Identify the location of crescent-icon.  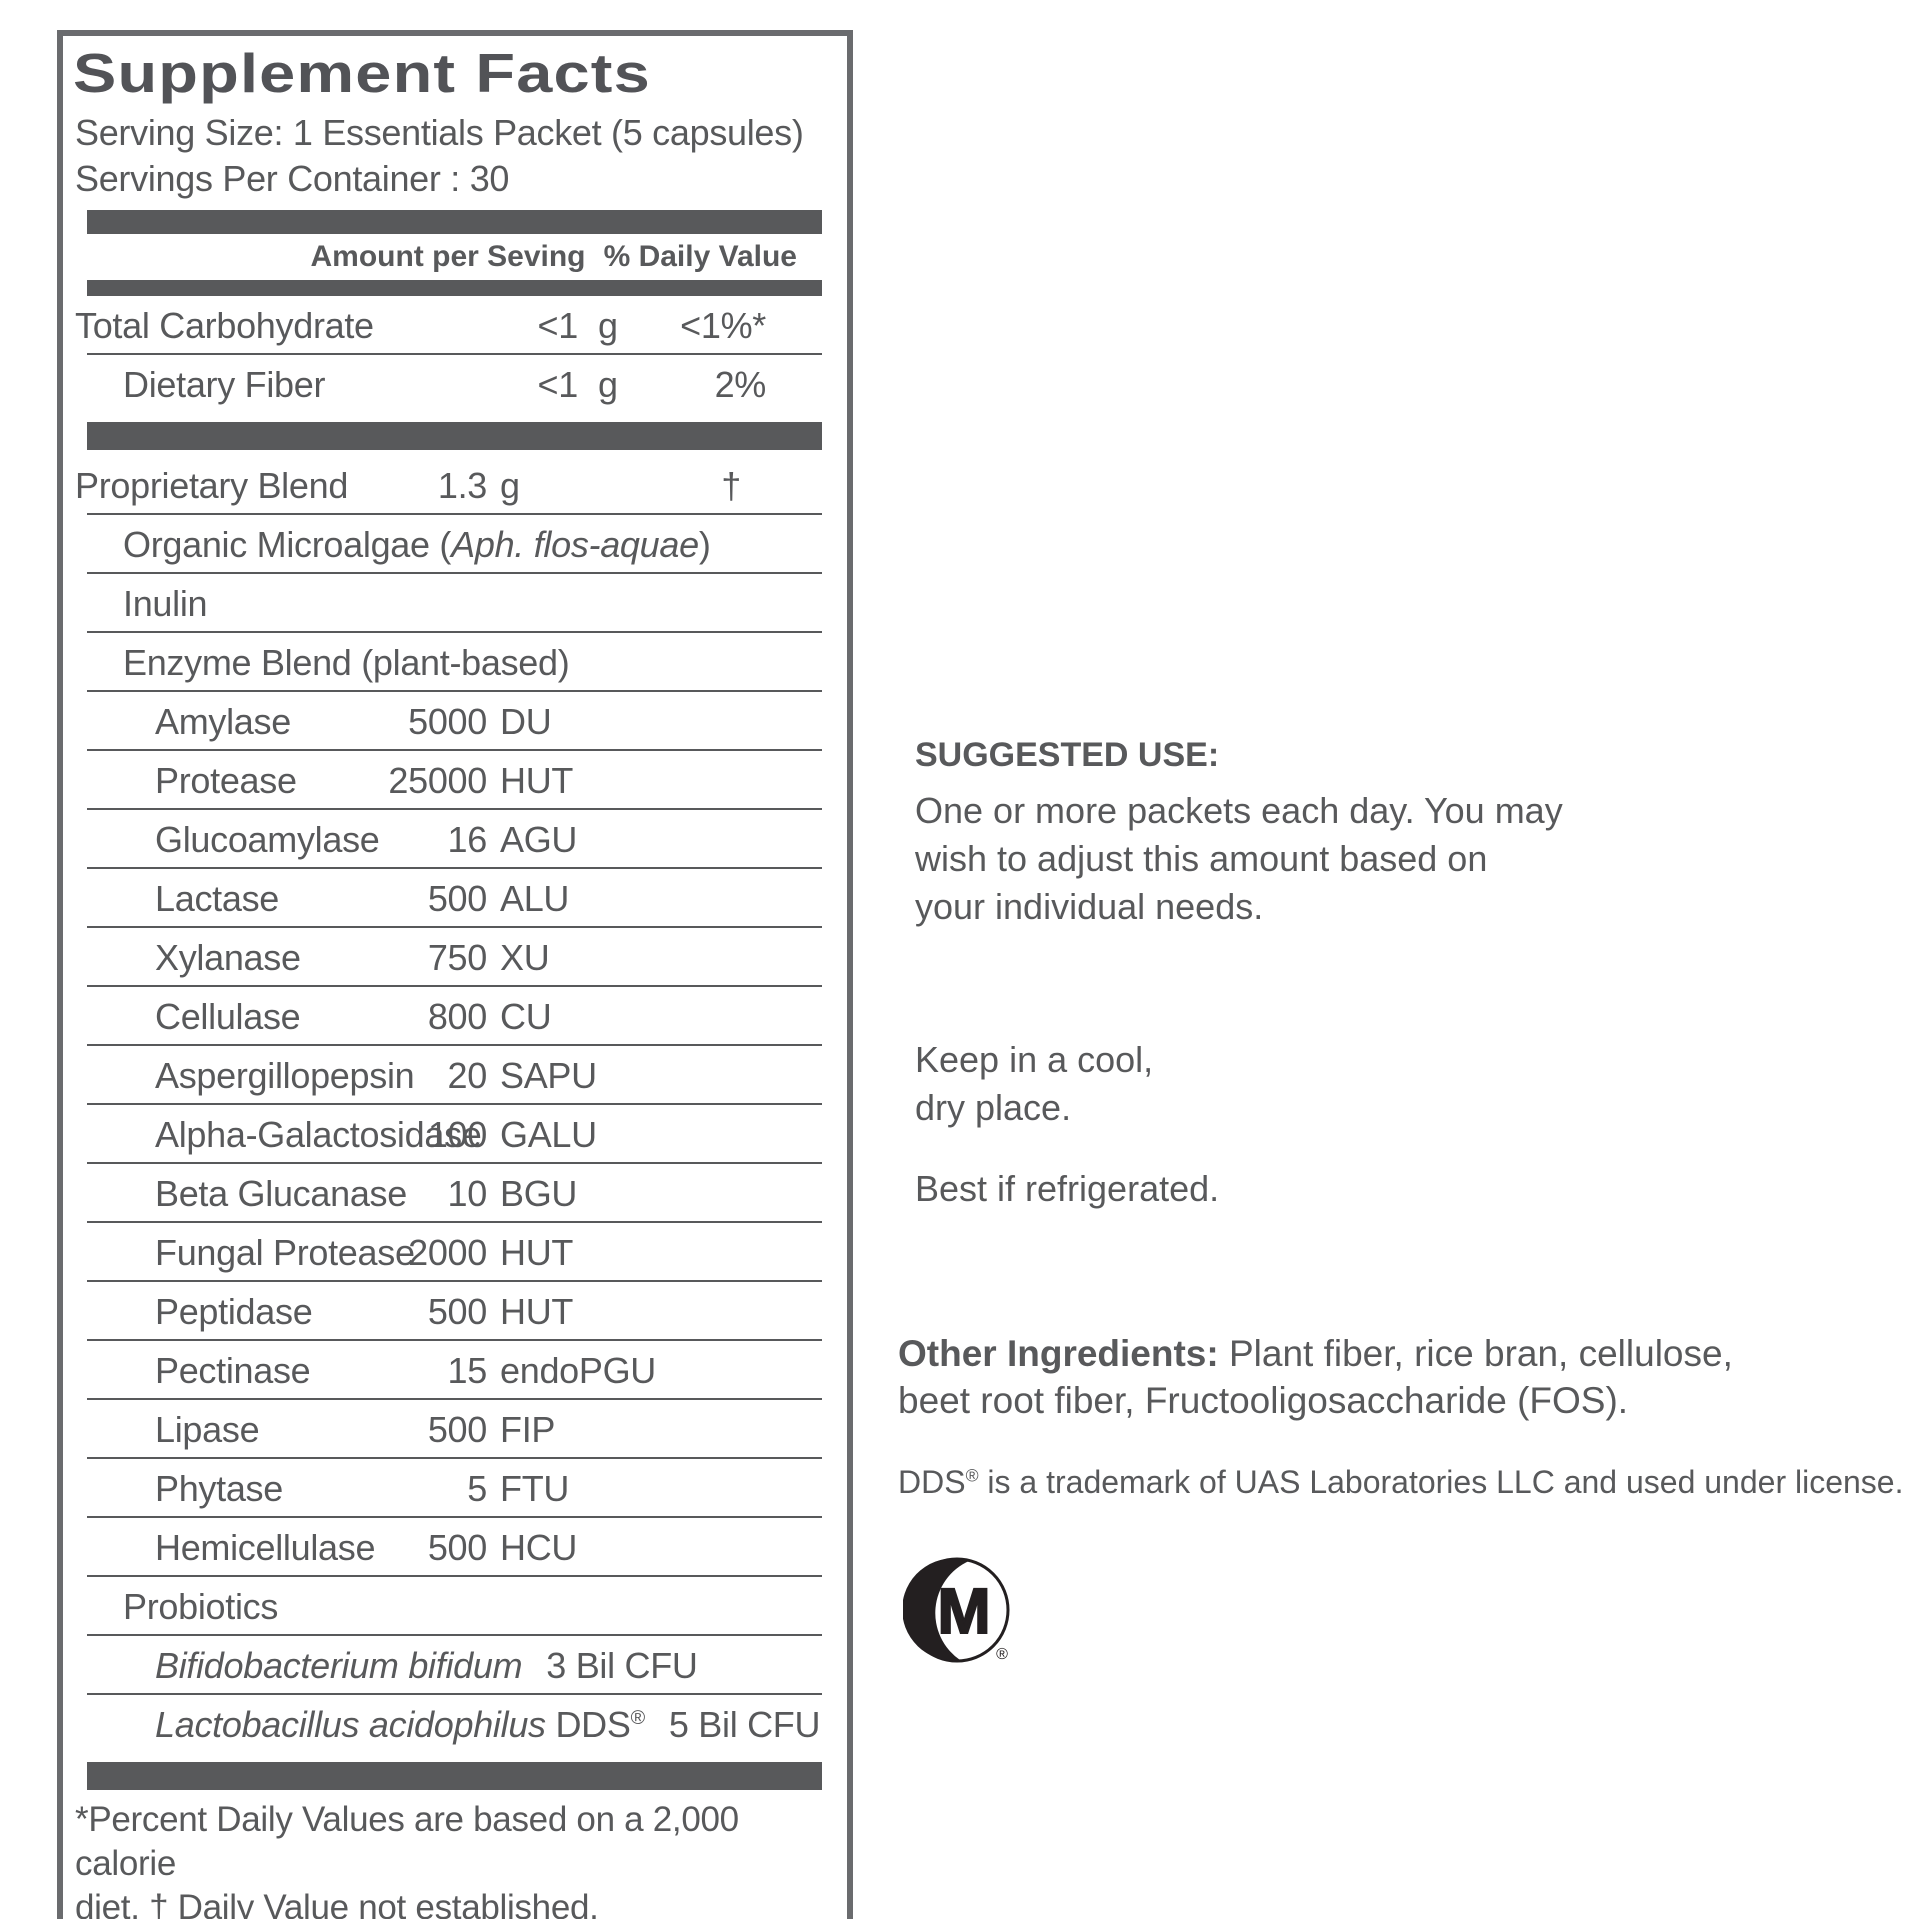
(936, 1609).